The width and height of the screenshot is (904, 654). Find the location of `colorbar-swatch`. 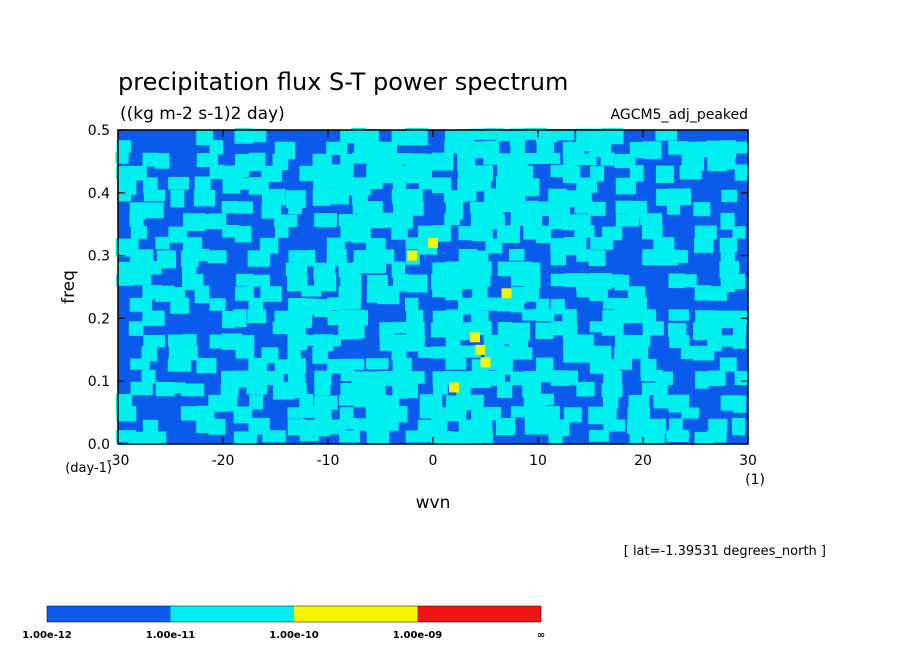

colorbar-swatch is located at coordinates (356, 614).